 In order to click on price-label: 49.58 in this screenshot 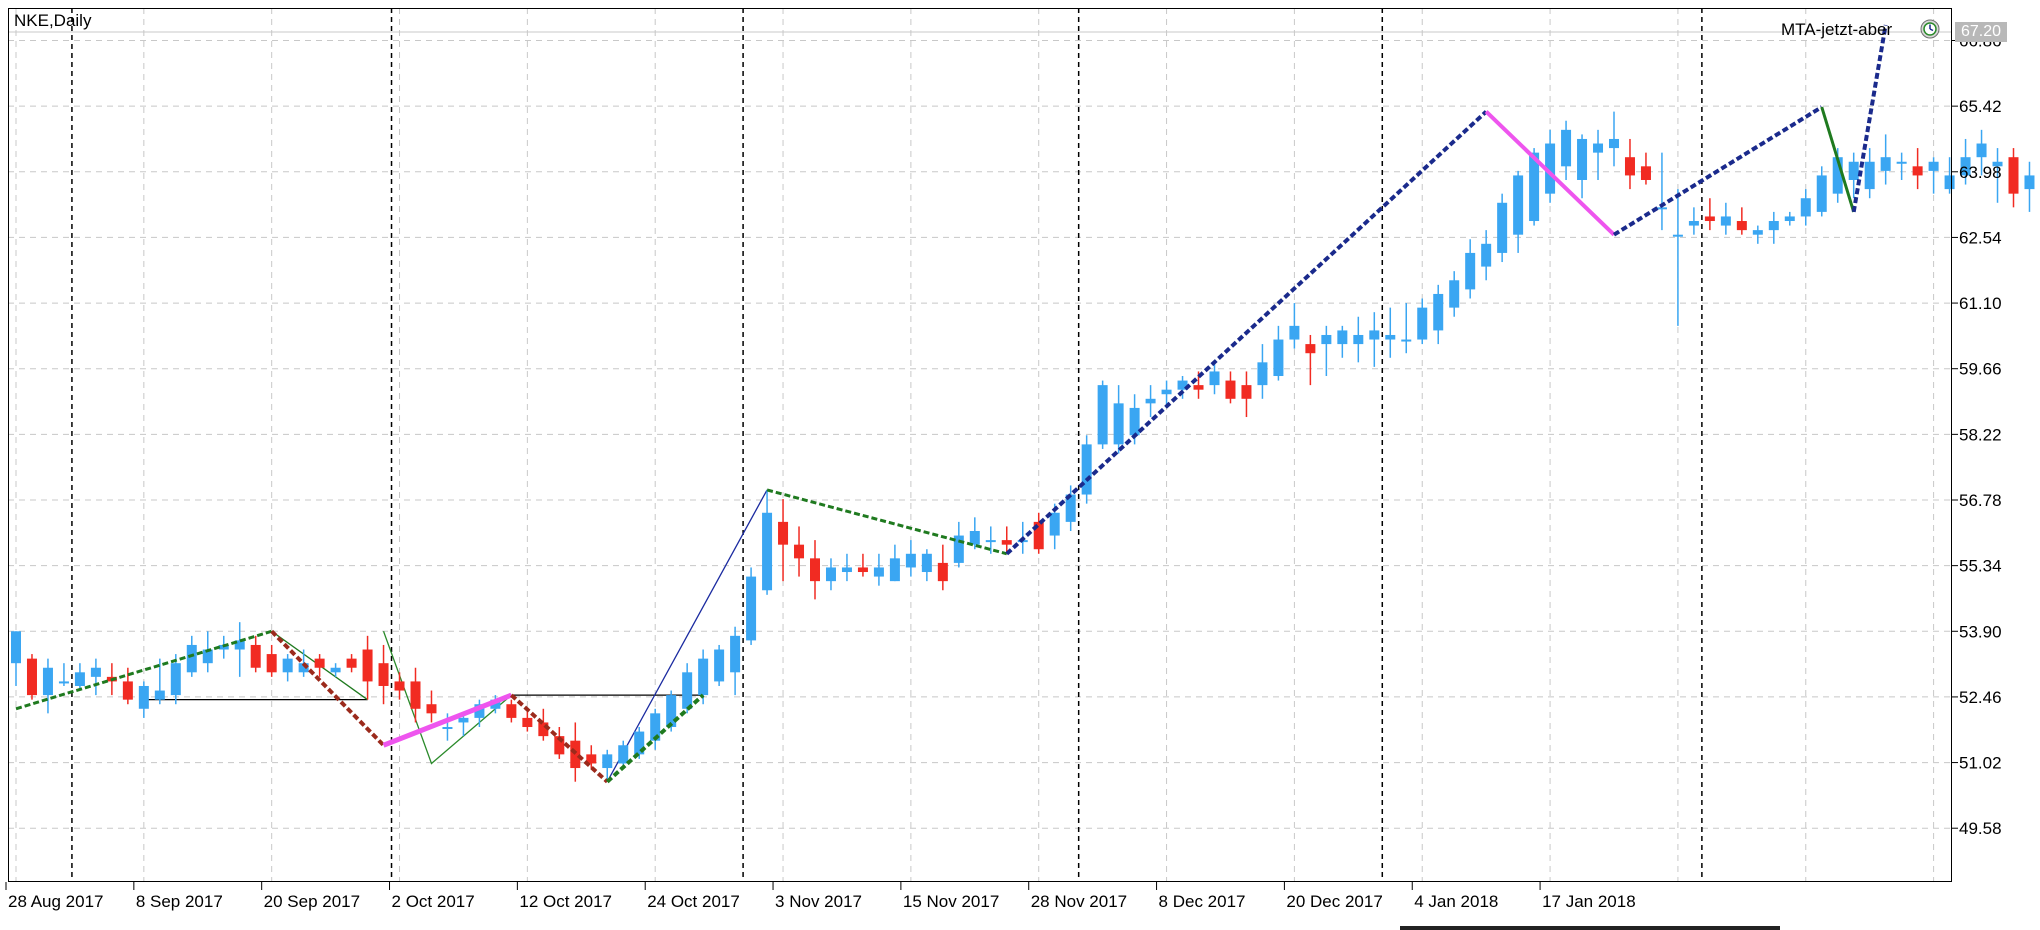, I will do `click(1980, 828)`.